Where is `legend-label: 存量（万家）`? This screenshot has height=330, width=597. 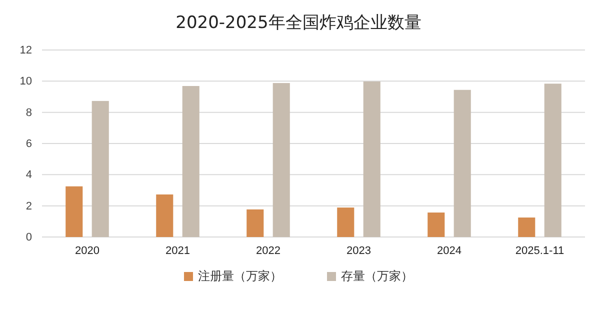
legend-label: 存量（万家） is located at coordinates (377, 276).